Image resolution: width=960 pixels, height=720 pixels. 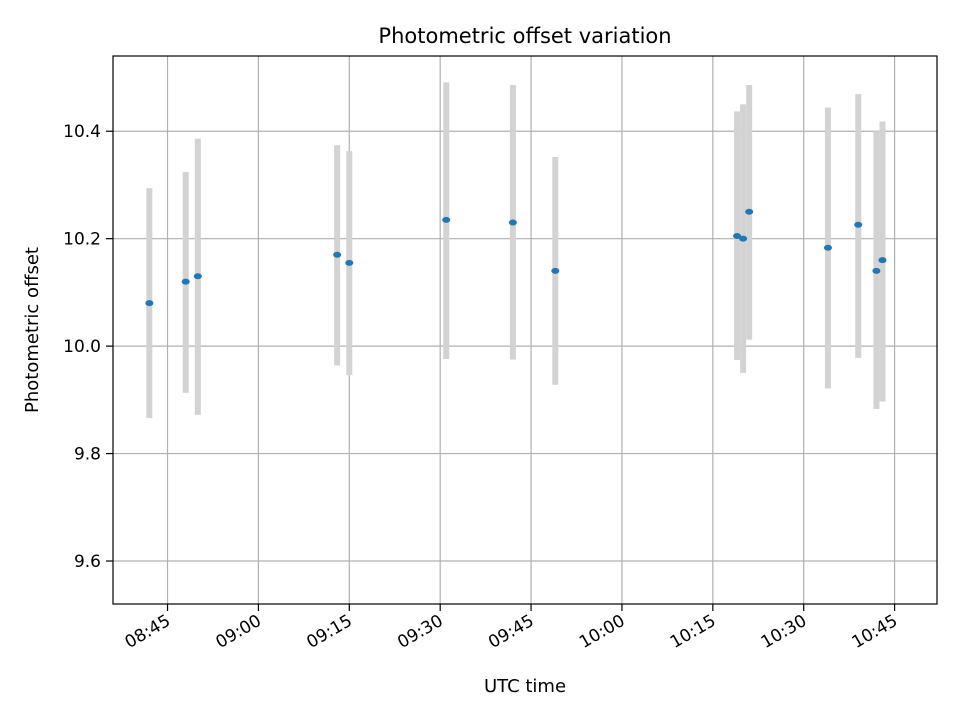 What do you see at coordinates (524, 36) in the screenshot?
I see `chart-title: Photometric offset variation` at bounding box center [524, 36].